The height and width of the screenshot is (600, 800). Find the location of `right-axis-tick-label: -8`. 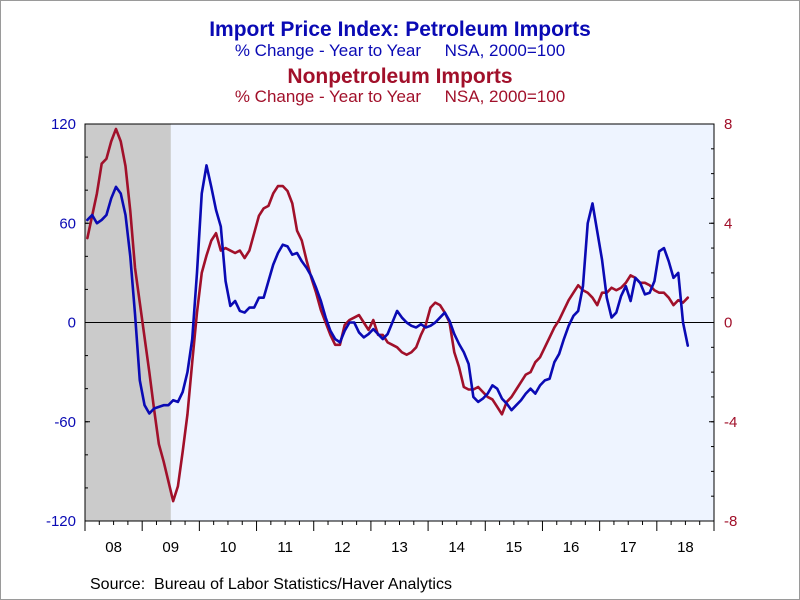

right-axis-tick-label: -8 is located at coordinates (730, 521).